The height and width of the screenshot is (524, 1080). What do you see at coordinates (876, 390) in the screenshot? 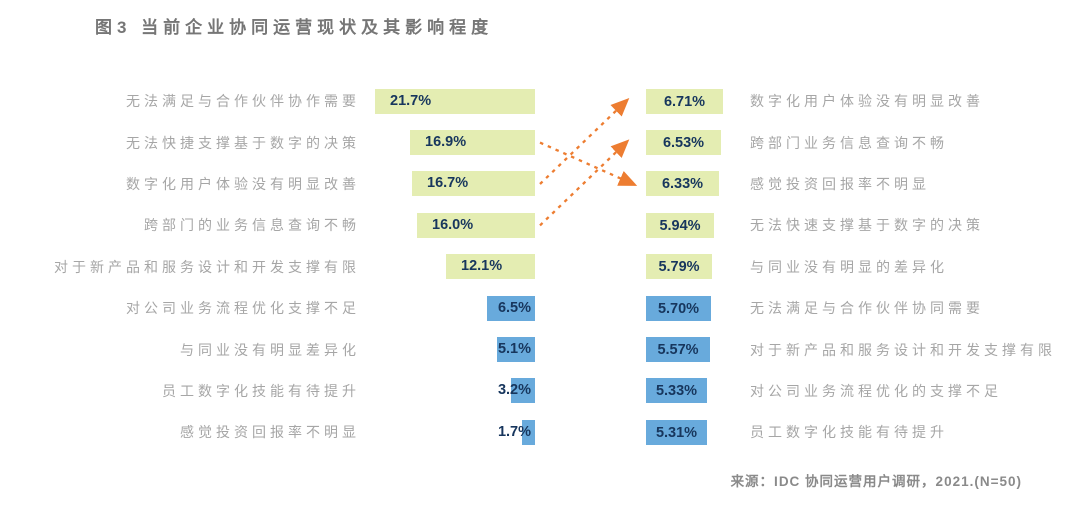
I see `right-item-label: 对公司业务流程优化的支撑不足` at bounding box center [876, 390].